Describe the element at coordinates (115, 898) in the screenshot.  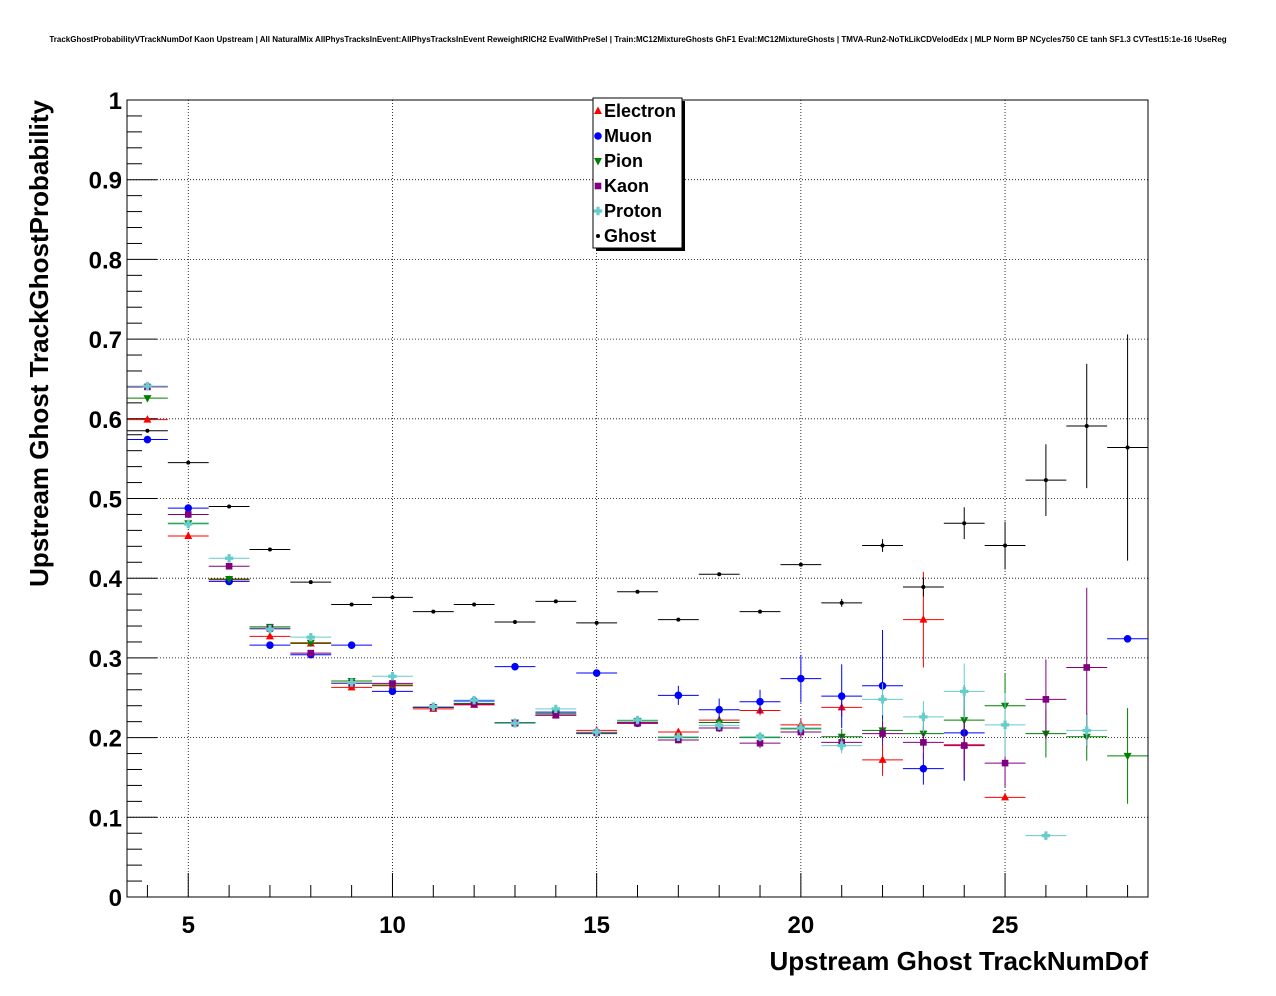
I see `y-tick-label: 0` at that location.